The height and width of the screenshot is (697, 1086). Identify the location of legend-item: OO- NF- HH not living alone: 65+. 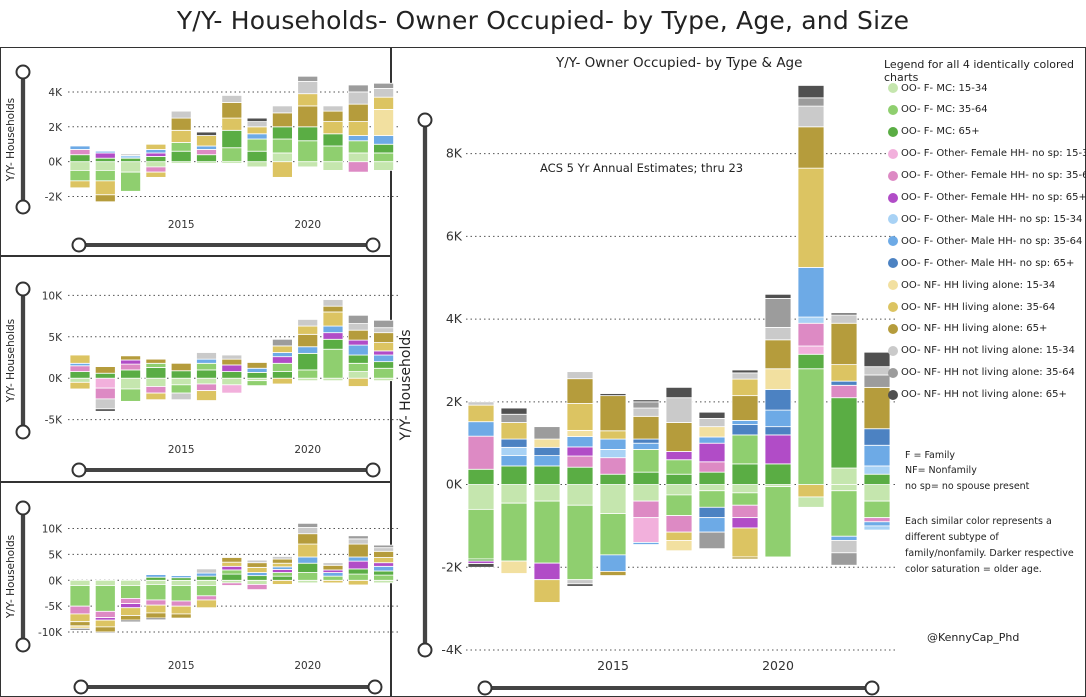
(977, 395).